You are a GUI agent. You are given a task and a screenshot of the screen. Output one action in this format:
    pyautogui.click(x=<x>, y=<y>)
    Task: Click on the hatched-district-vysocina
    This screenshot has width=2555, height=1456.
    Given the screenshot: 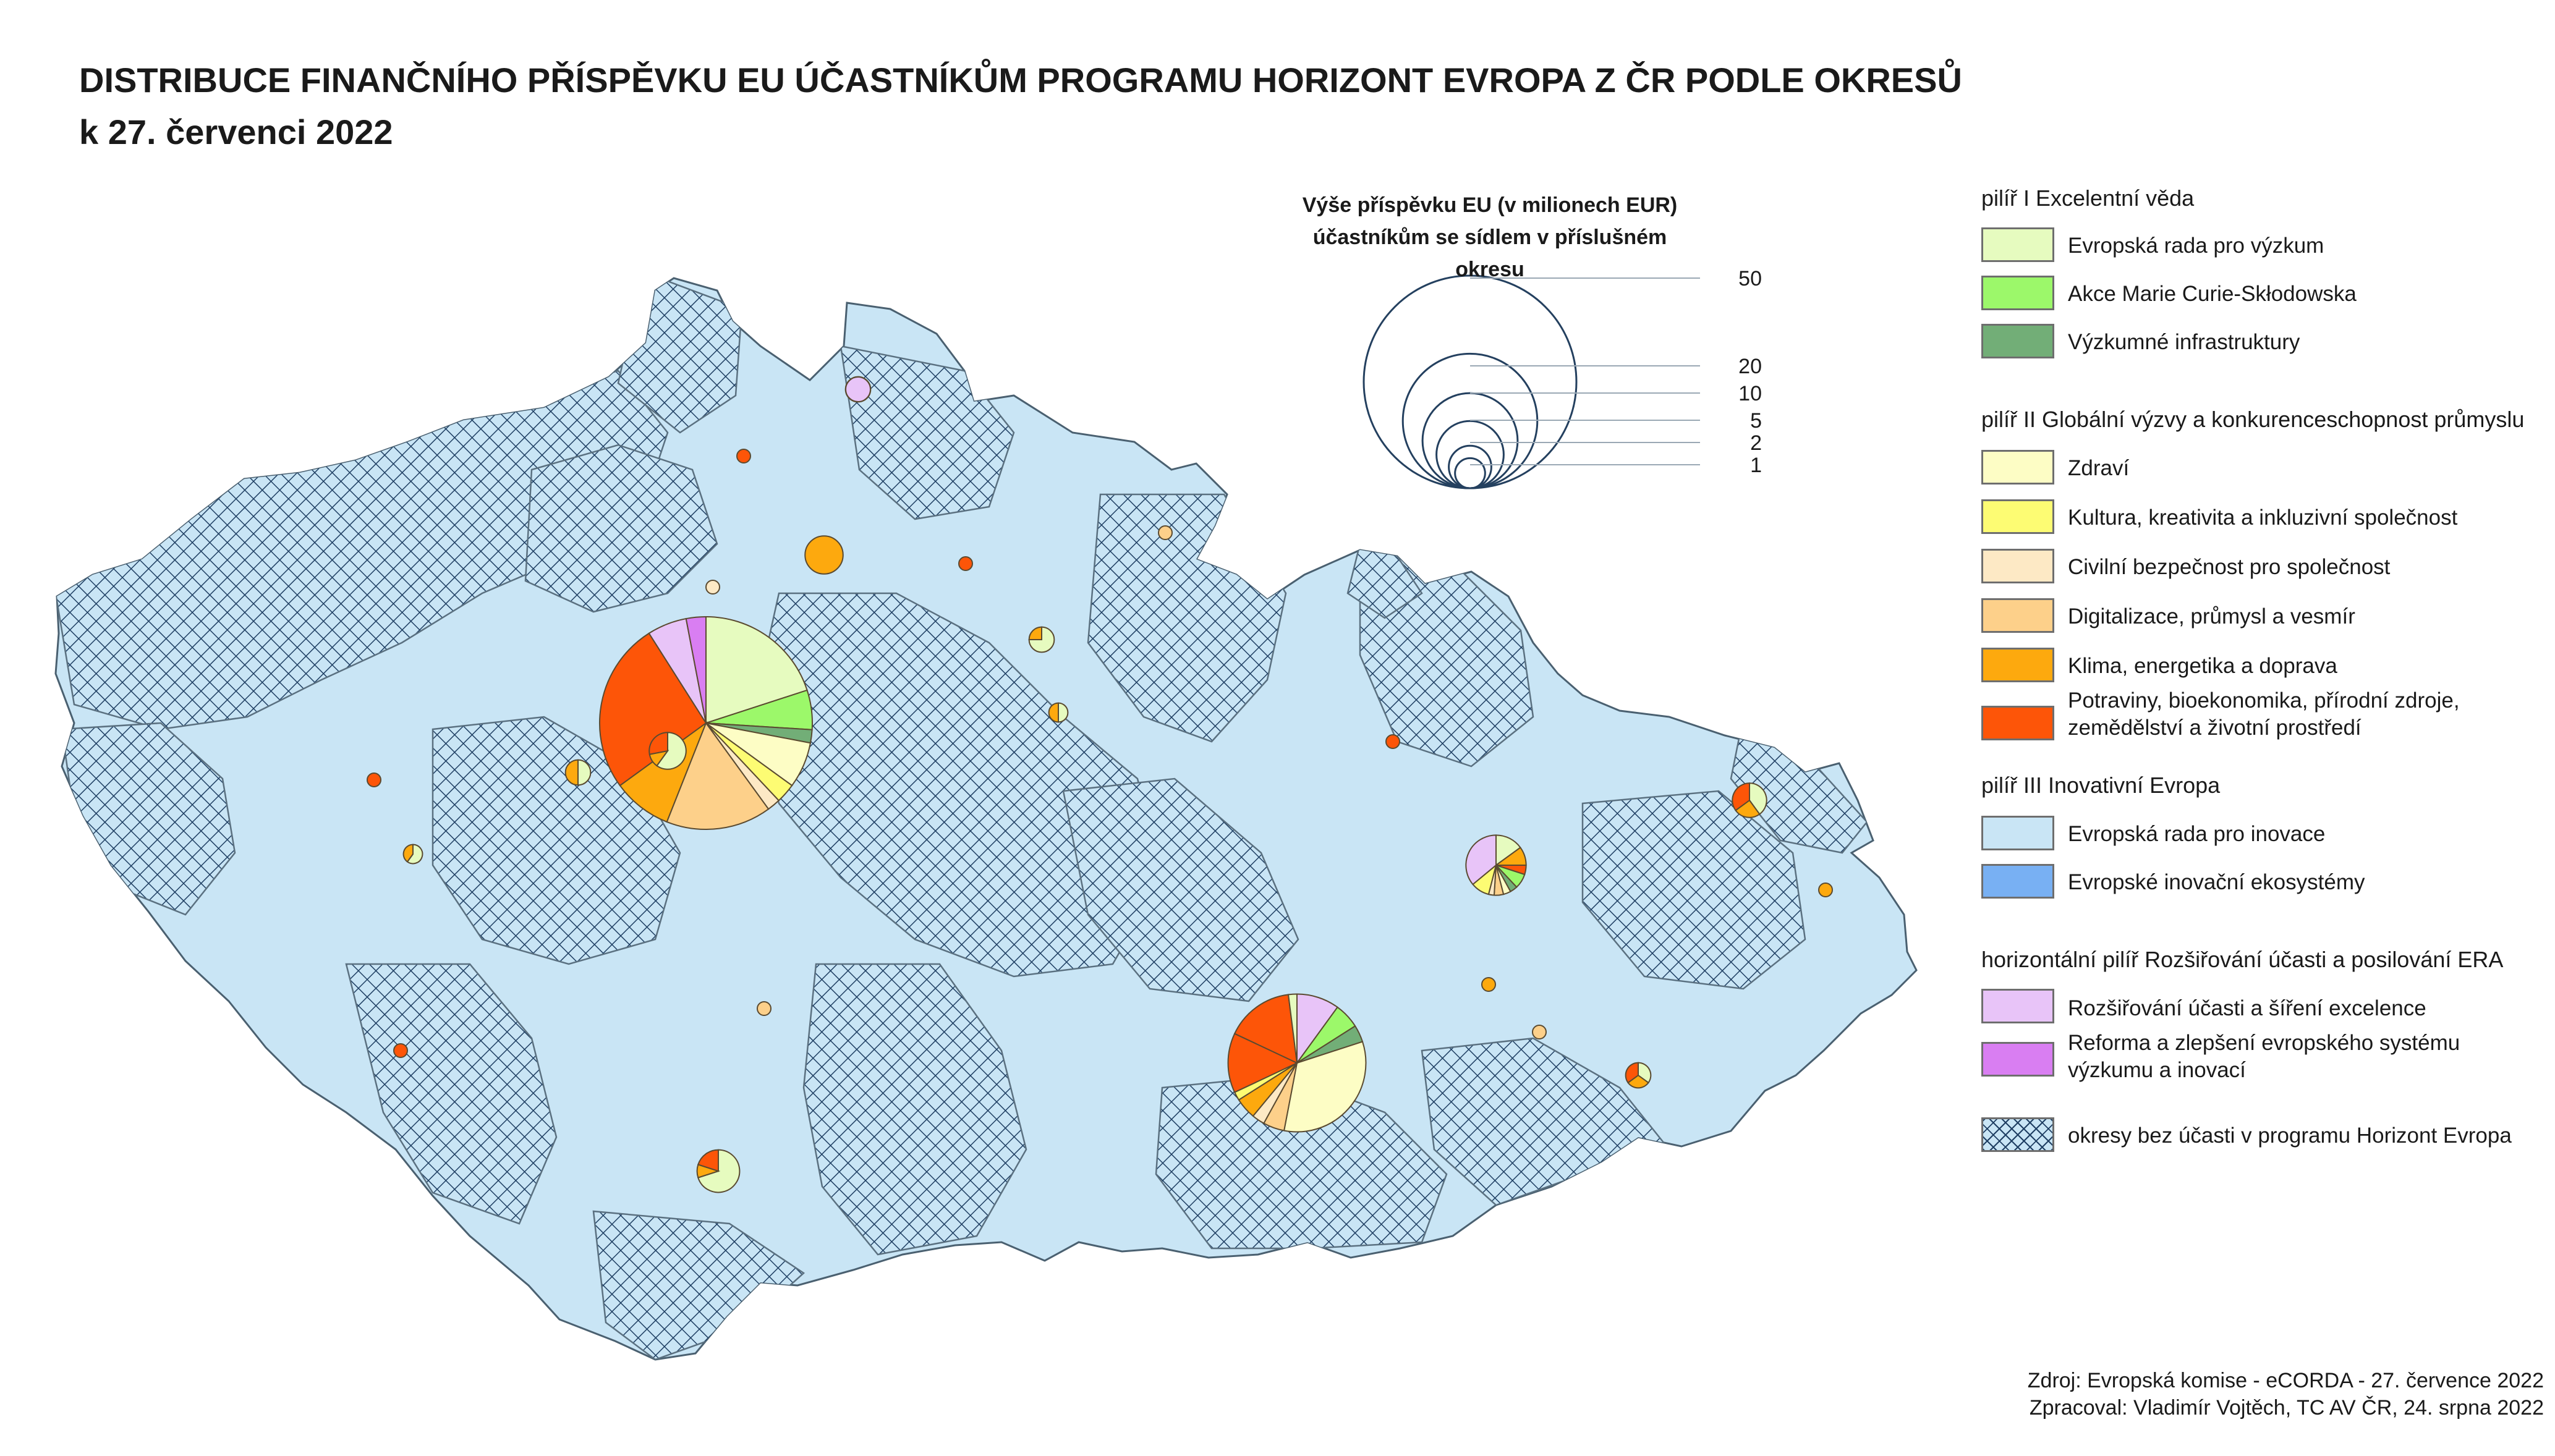 What is the action you would take?
    pyautogui.click(x=1180, y=889)
    